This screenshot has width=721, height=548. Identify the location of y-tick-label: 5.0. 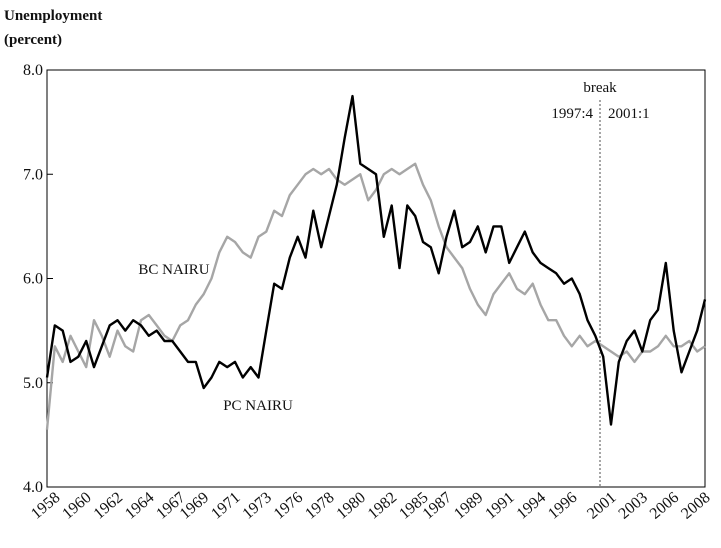
(33, 383).